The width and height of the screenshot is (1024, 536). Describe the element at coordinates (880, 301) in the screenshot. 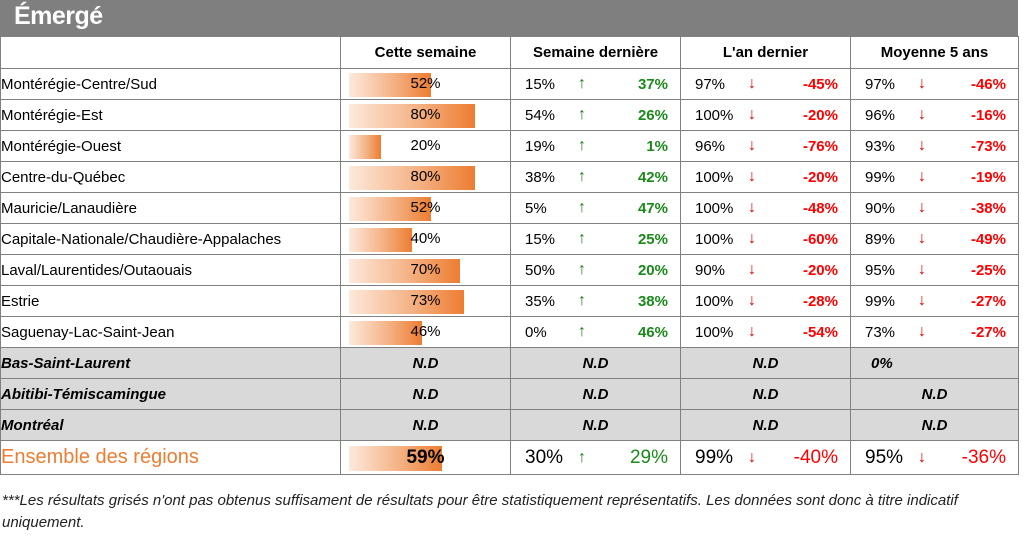

I see `avg5-value: 99%` at that location.